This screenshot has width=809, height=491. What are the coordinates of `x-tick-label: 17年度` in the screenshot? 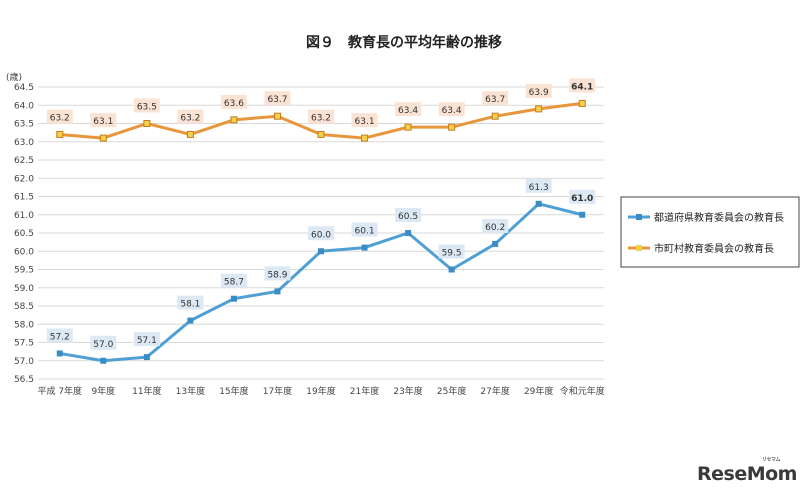 It's located at (277, 391).